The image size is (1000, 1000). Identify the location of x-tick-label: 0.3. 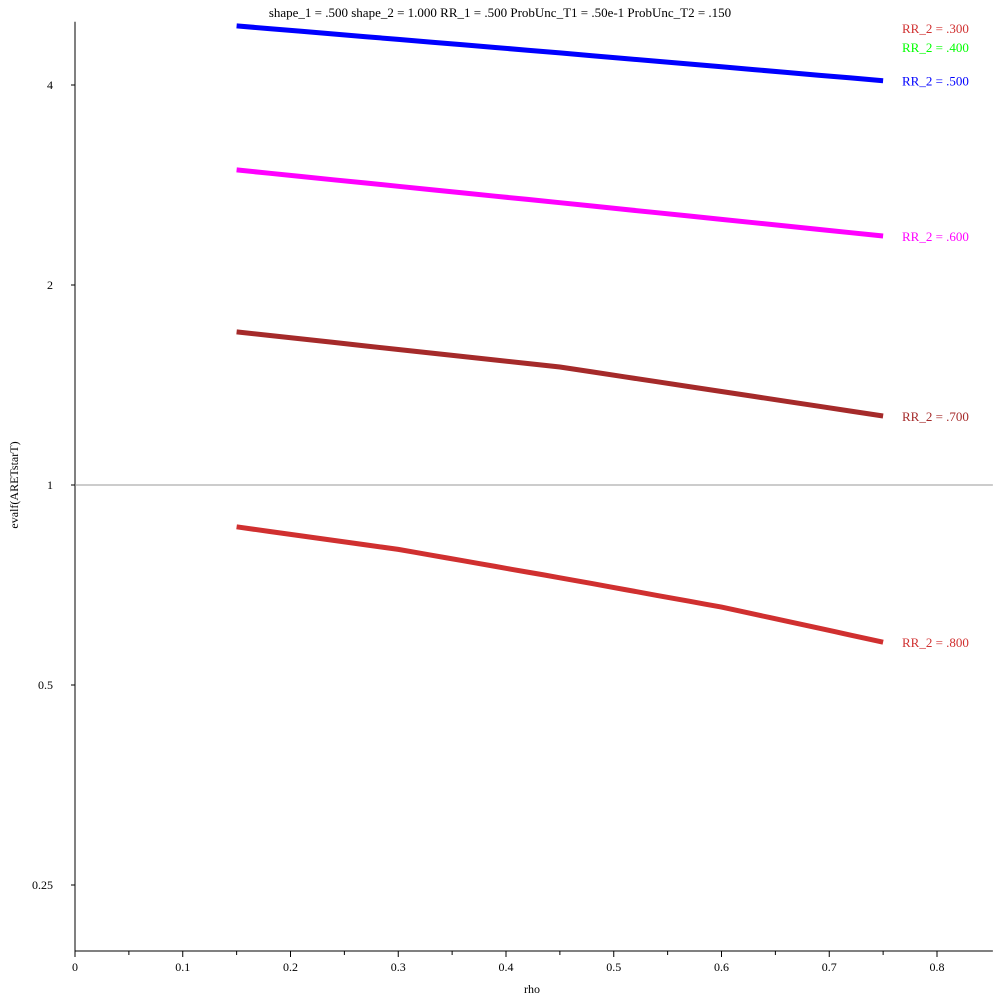
(398, 967).